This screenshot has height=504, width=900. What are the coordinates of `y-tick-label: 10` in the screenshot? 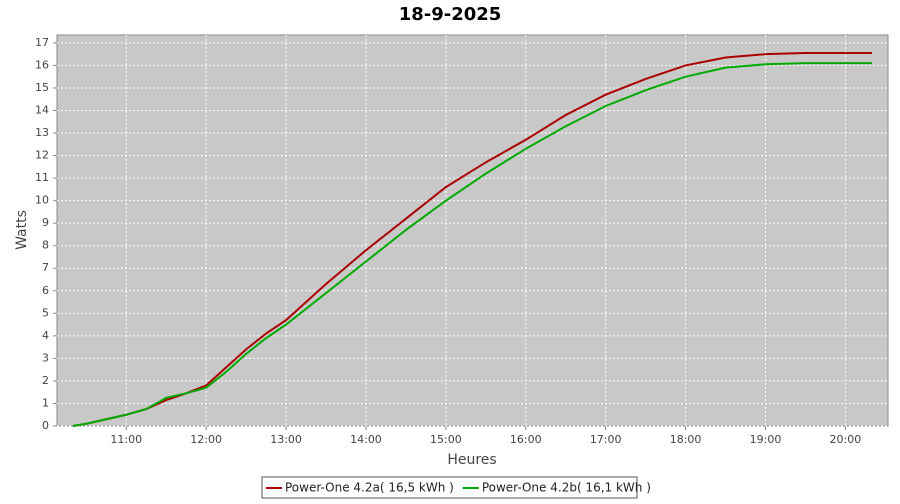 It's located at (42, 200).